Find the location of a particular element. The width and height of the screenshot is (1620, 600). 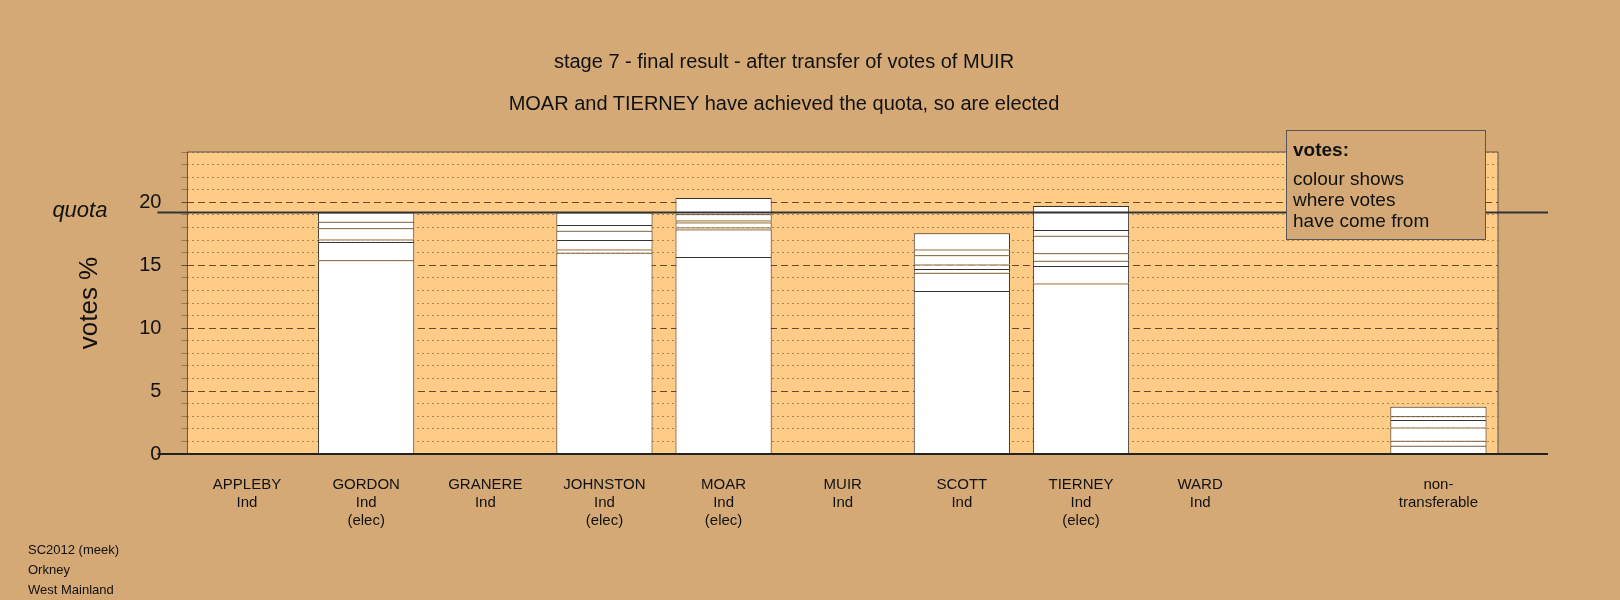

x-tick-label: TIERNEY Ind (elec) is located at coordinates (1081, 502).